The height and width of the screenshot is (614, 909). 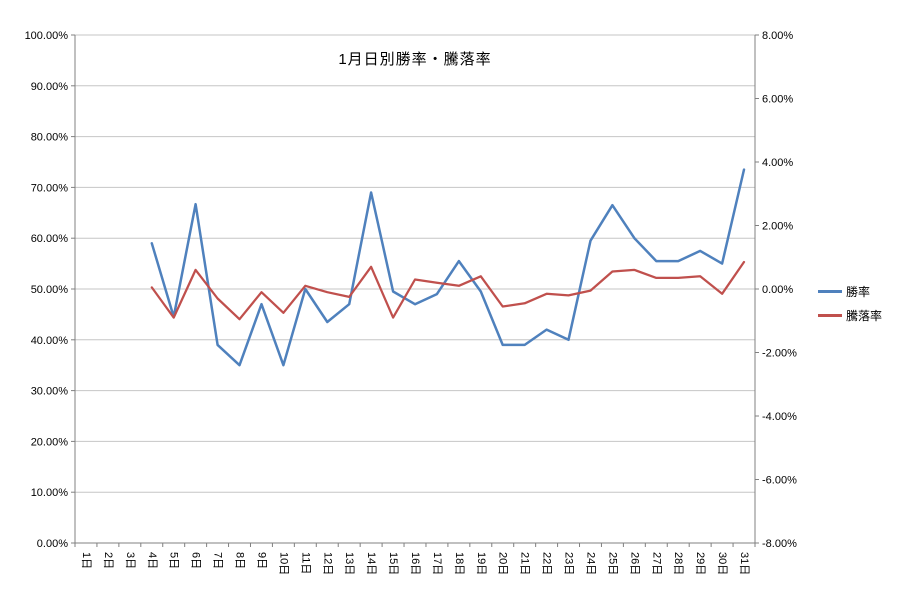 I want to click on x-axis-tick-label: 4日, so click(x=152, y=560).